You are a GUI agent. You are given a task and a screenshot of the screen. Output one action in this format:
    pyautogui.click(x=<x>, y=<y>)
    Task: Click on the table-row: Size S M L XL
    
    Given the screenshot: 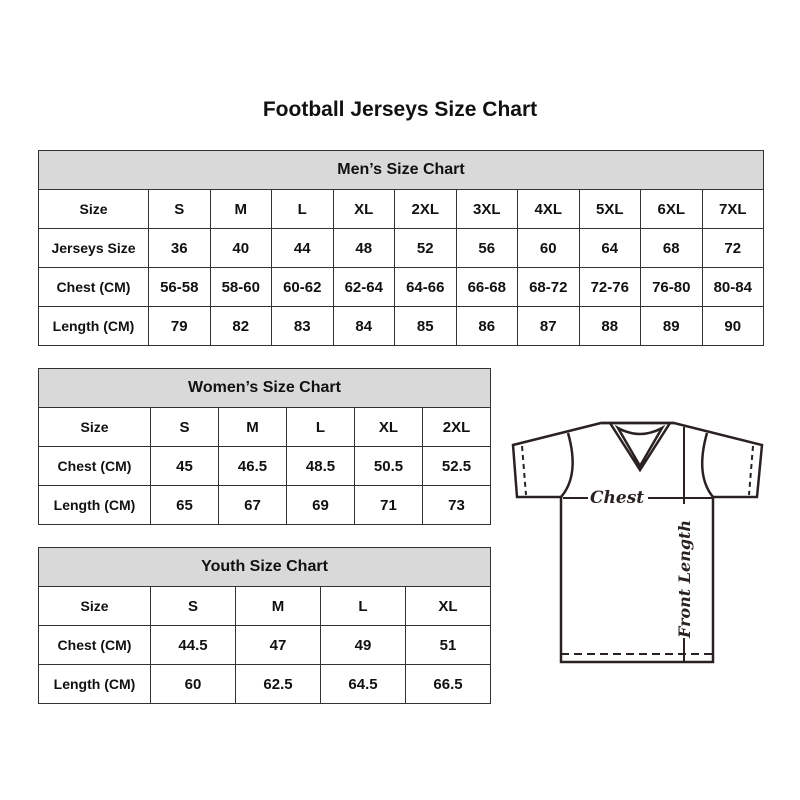 What is the action you would take?
    pyautogui.click(x=264, y=606)
    